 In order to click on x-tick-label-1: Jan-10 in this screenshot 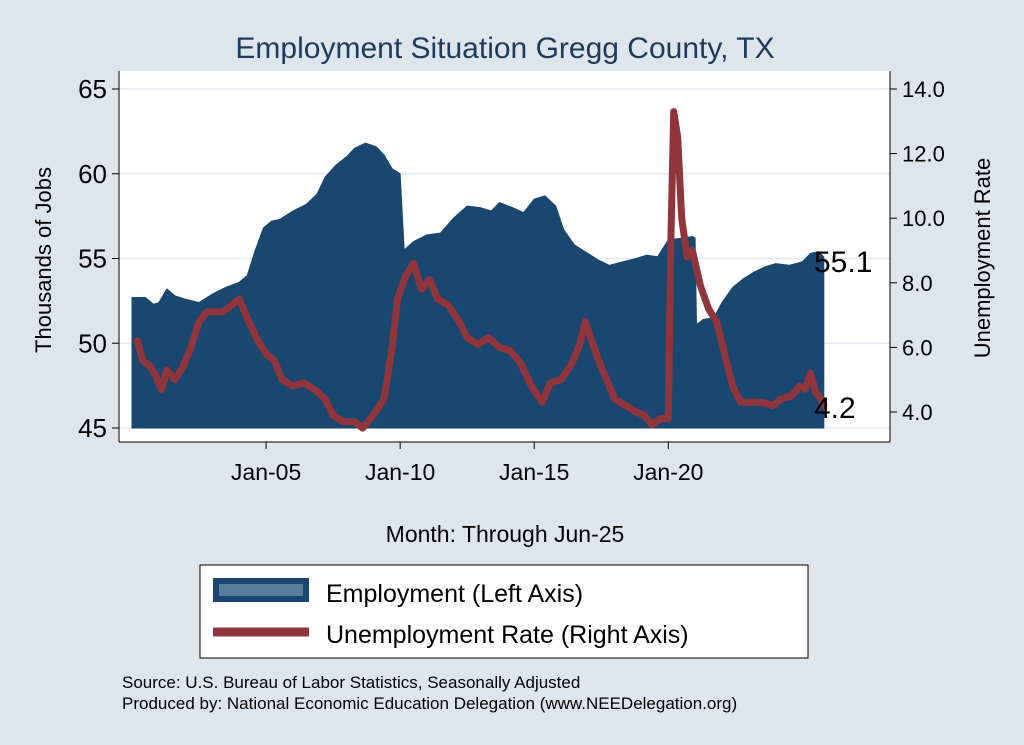, I will do `click(400, 472)`.